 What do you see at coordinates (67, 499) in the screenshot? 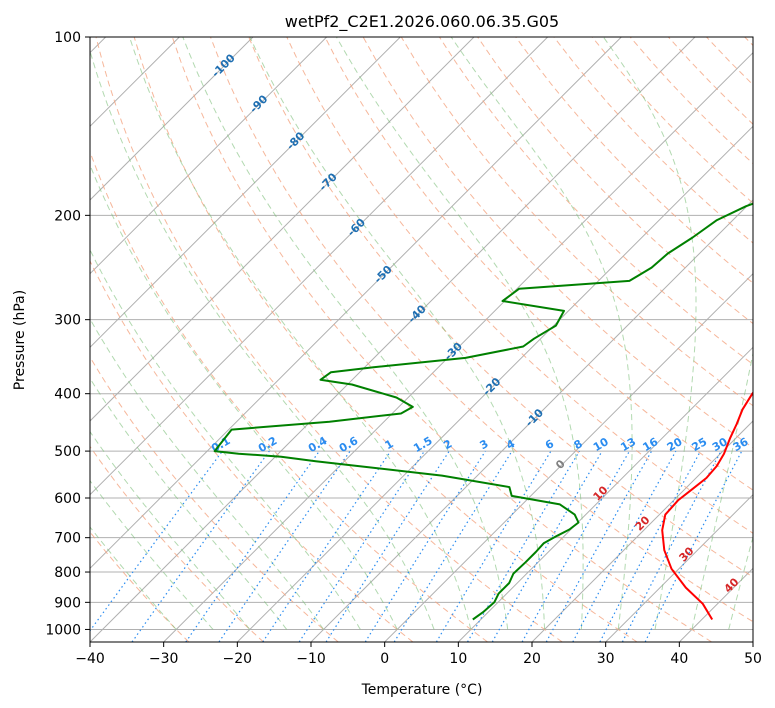
I see `y-tick-label: 600` at bounding box center [67, 499].